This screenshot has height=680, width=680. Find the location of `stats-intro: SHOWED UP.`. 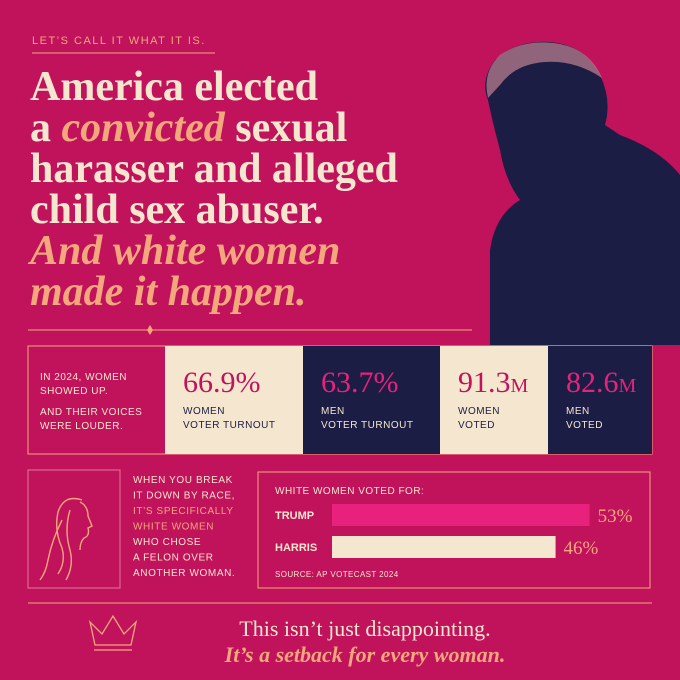

stats-intro: SHOWED UP. is located at coordinates (74, 391).